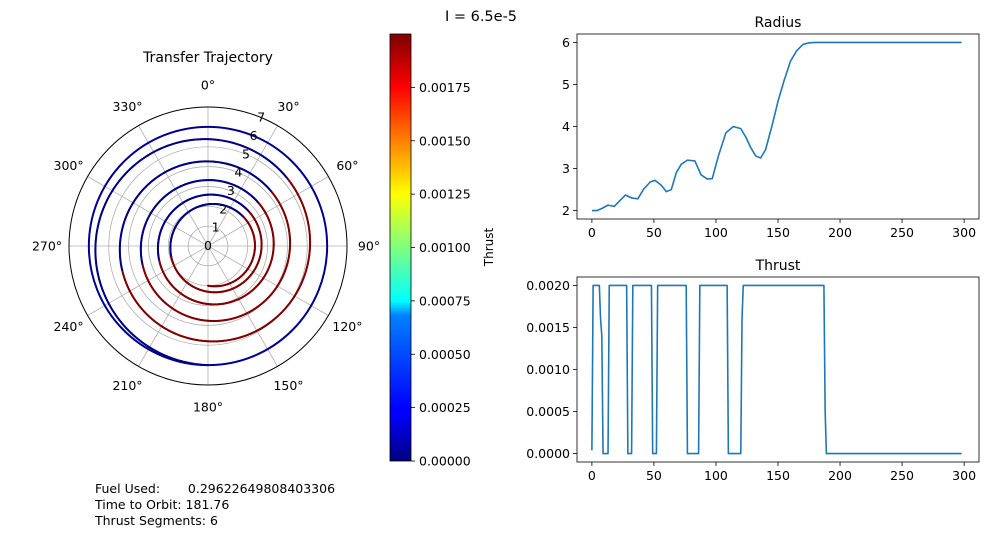 The height and width of the screenshot is (538, 989). I want to click on angular-tick-label: 270°, so click(47, 246).